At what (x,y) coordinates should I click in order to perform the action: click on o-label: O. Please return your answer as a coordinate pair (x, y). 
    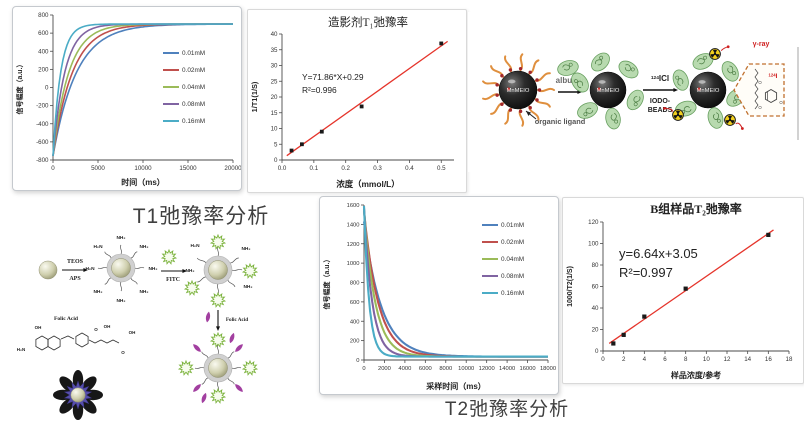
    Looking at the image, I should click on (123, 352).